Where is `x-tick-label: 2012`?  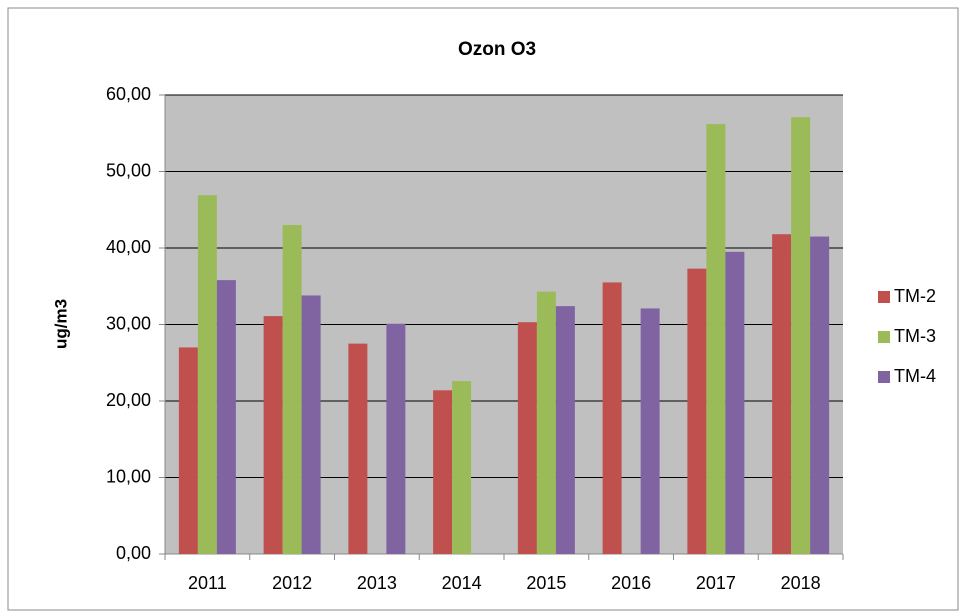 x-tick-label: 2012 is located at coordinates (292, 583).